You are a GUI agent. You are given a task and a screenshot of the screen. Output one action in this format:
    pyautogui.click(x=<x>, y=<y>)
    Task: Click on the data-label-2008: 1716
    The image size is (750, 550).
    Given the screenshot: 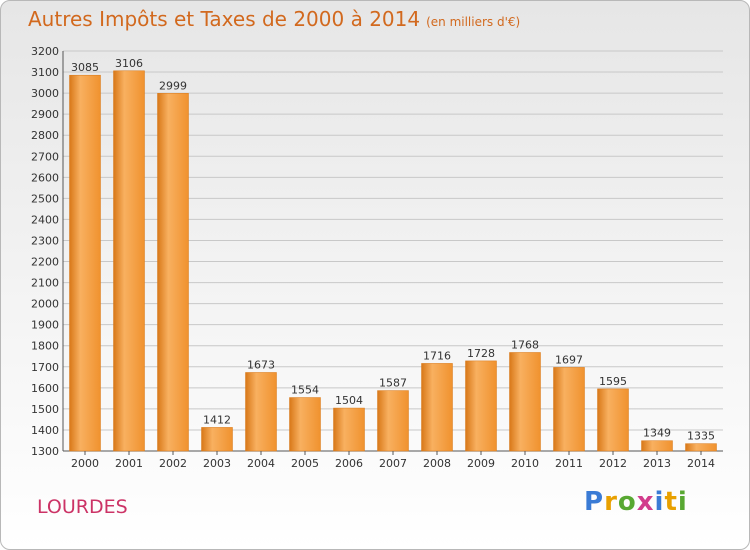 What is the action you would take?
    pyautogui.click(x=437, y=355)
    